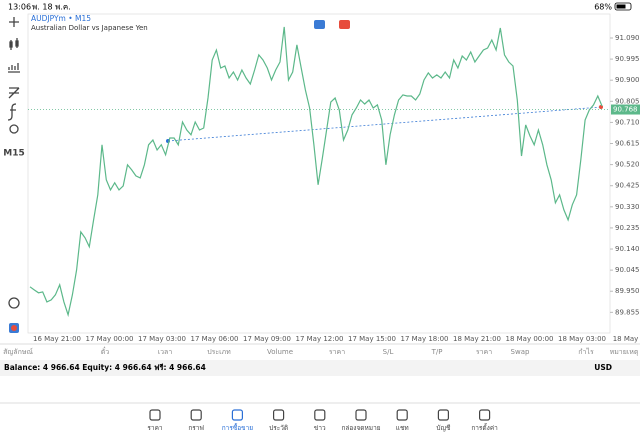 The height and width of the screenshot is (447, 640). What do you see at coordinates (360, 428) in the screenshot?
I see `tab-label: กล่องจดหมาย` at bounding box center [360, 428].